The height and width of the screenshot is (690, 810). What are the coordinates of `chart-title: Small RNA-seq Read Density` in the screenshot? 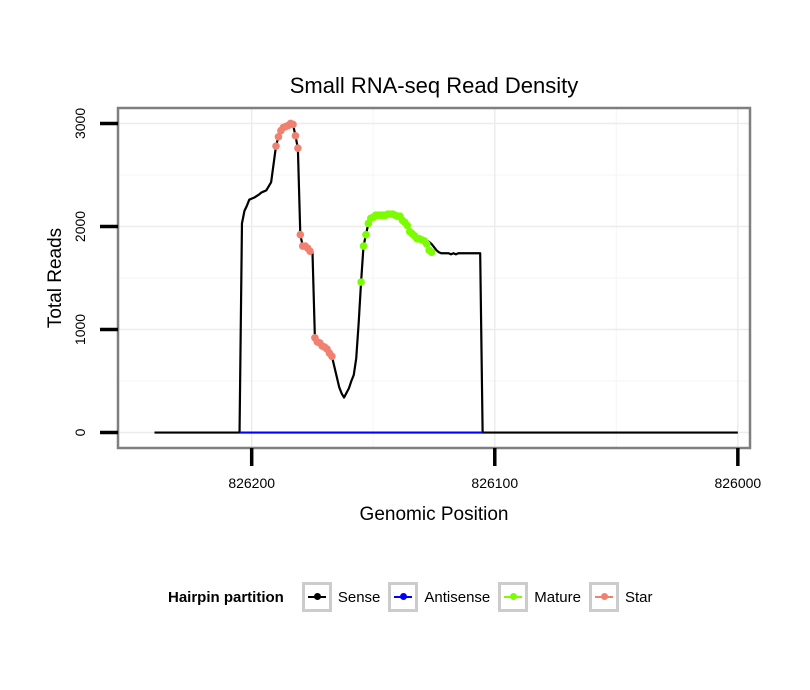 It's located at (434, 85).